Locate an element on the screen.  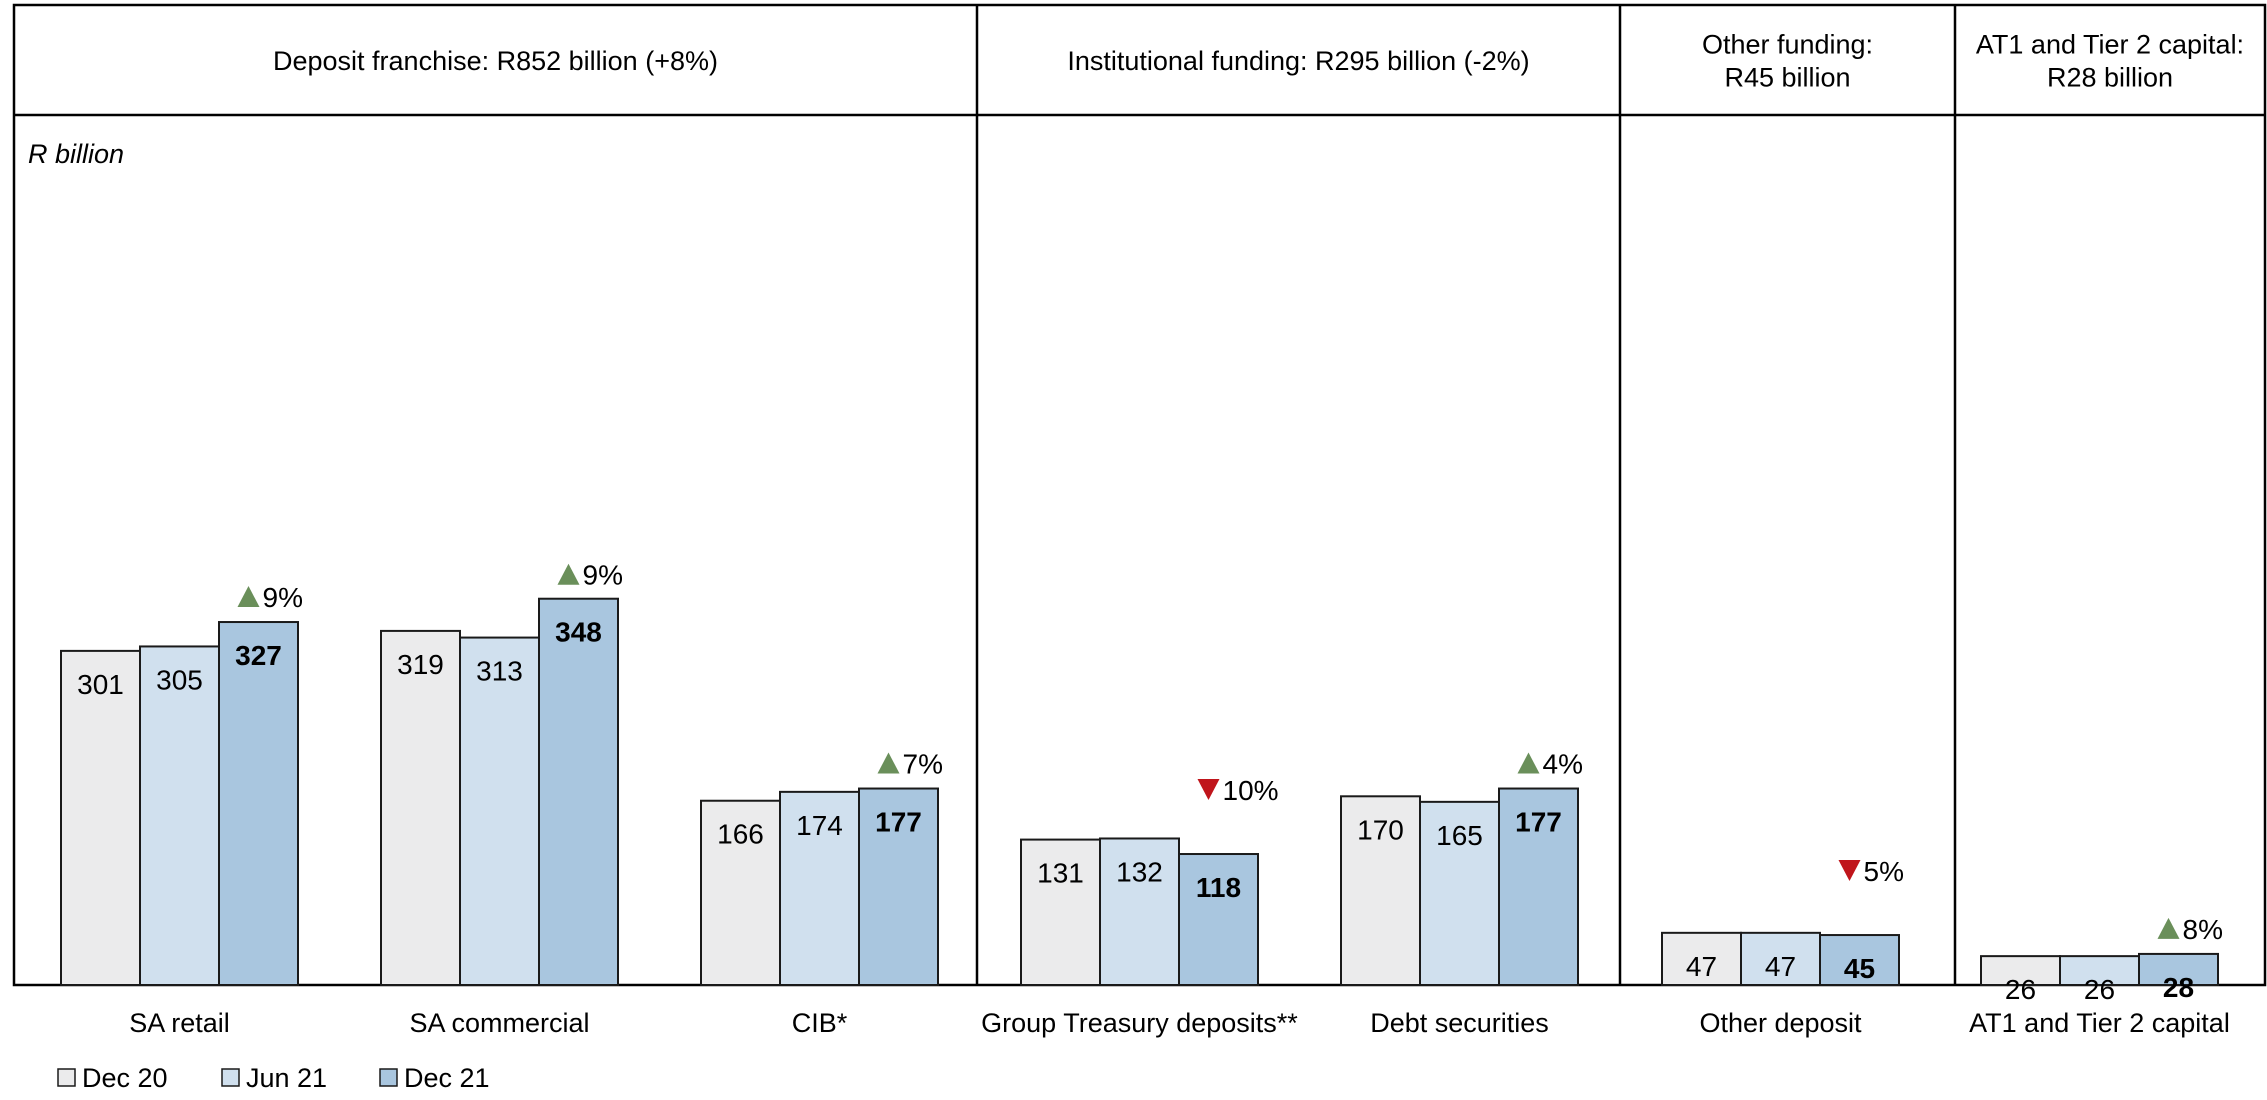
legend-label: Dec 21 is located at coordinates (447, 1078).